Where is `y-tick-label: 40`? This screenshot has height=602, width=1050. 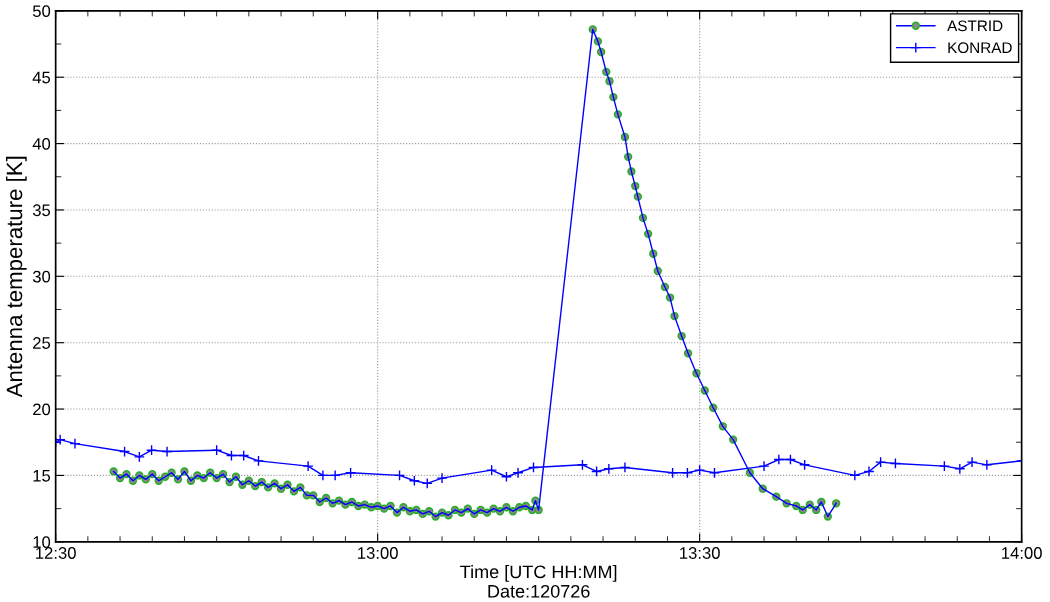 y-tick-label: 40 is located at coordinates (41, 143).